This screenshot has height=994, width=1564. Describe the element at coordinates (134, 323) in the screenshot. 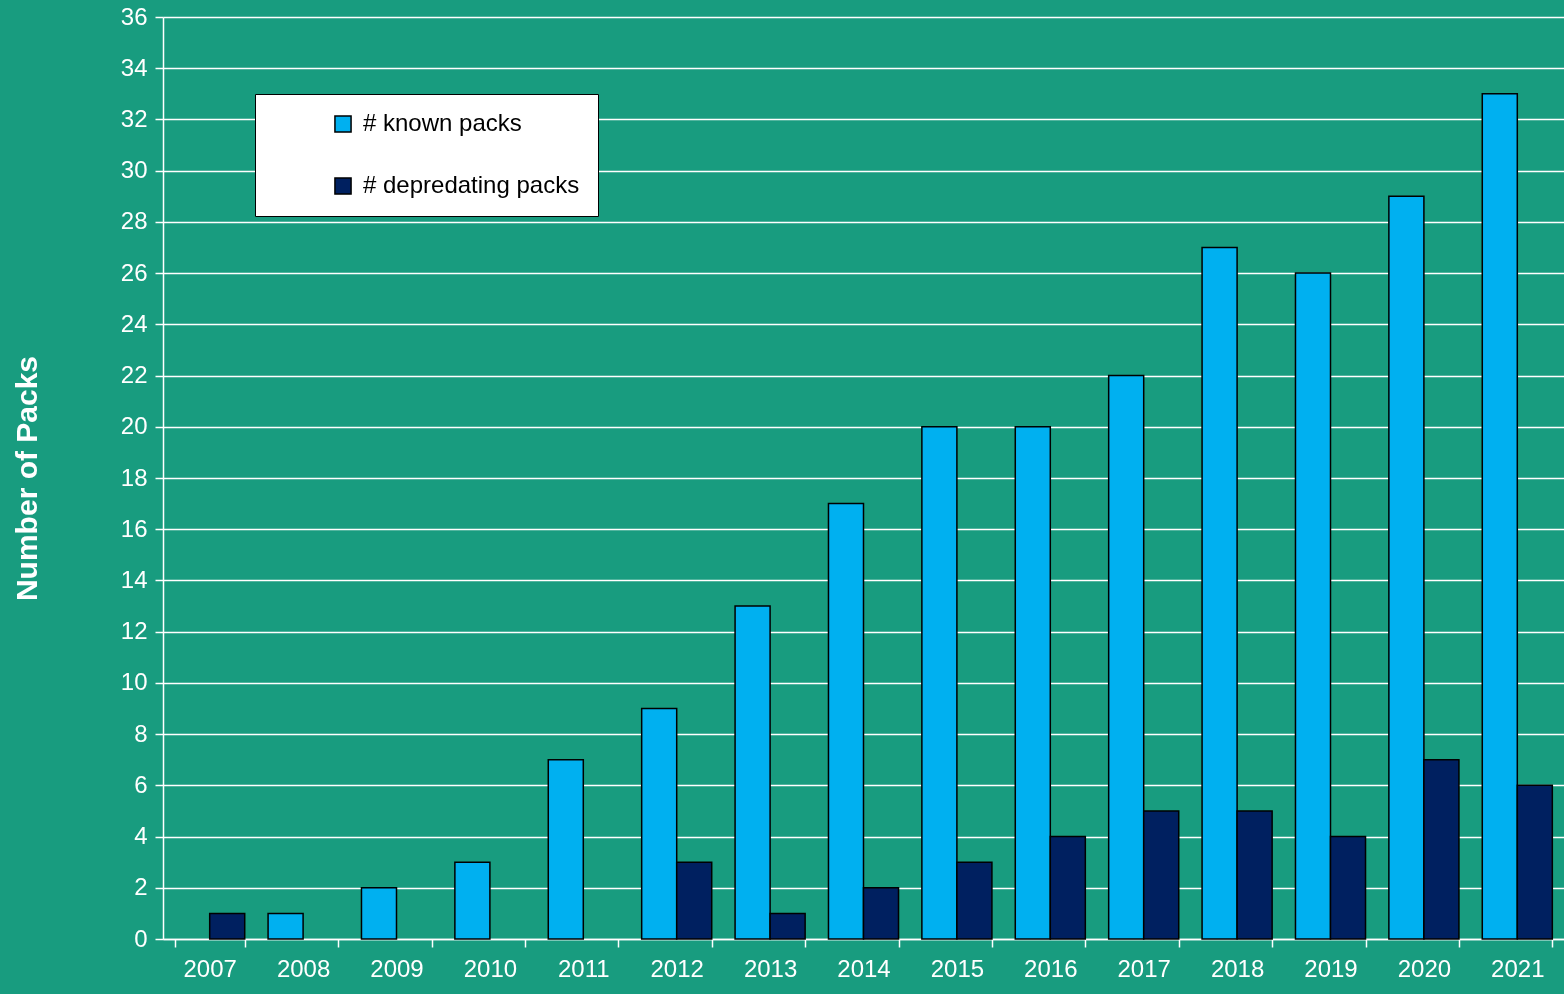

I see `y-tick-label: 24` at that location.